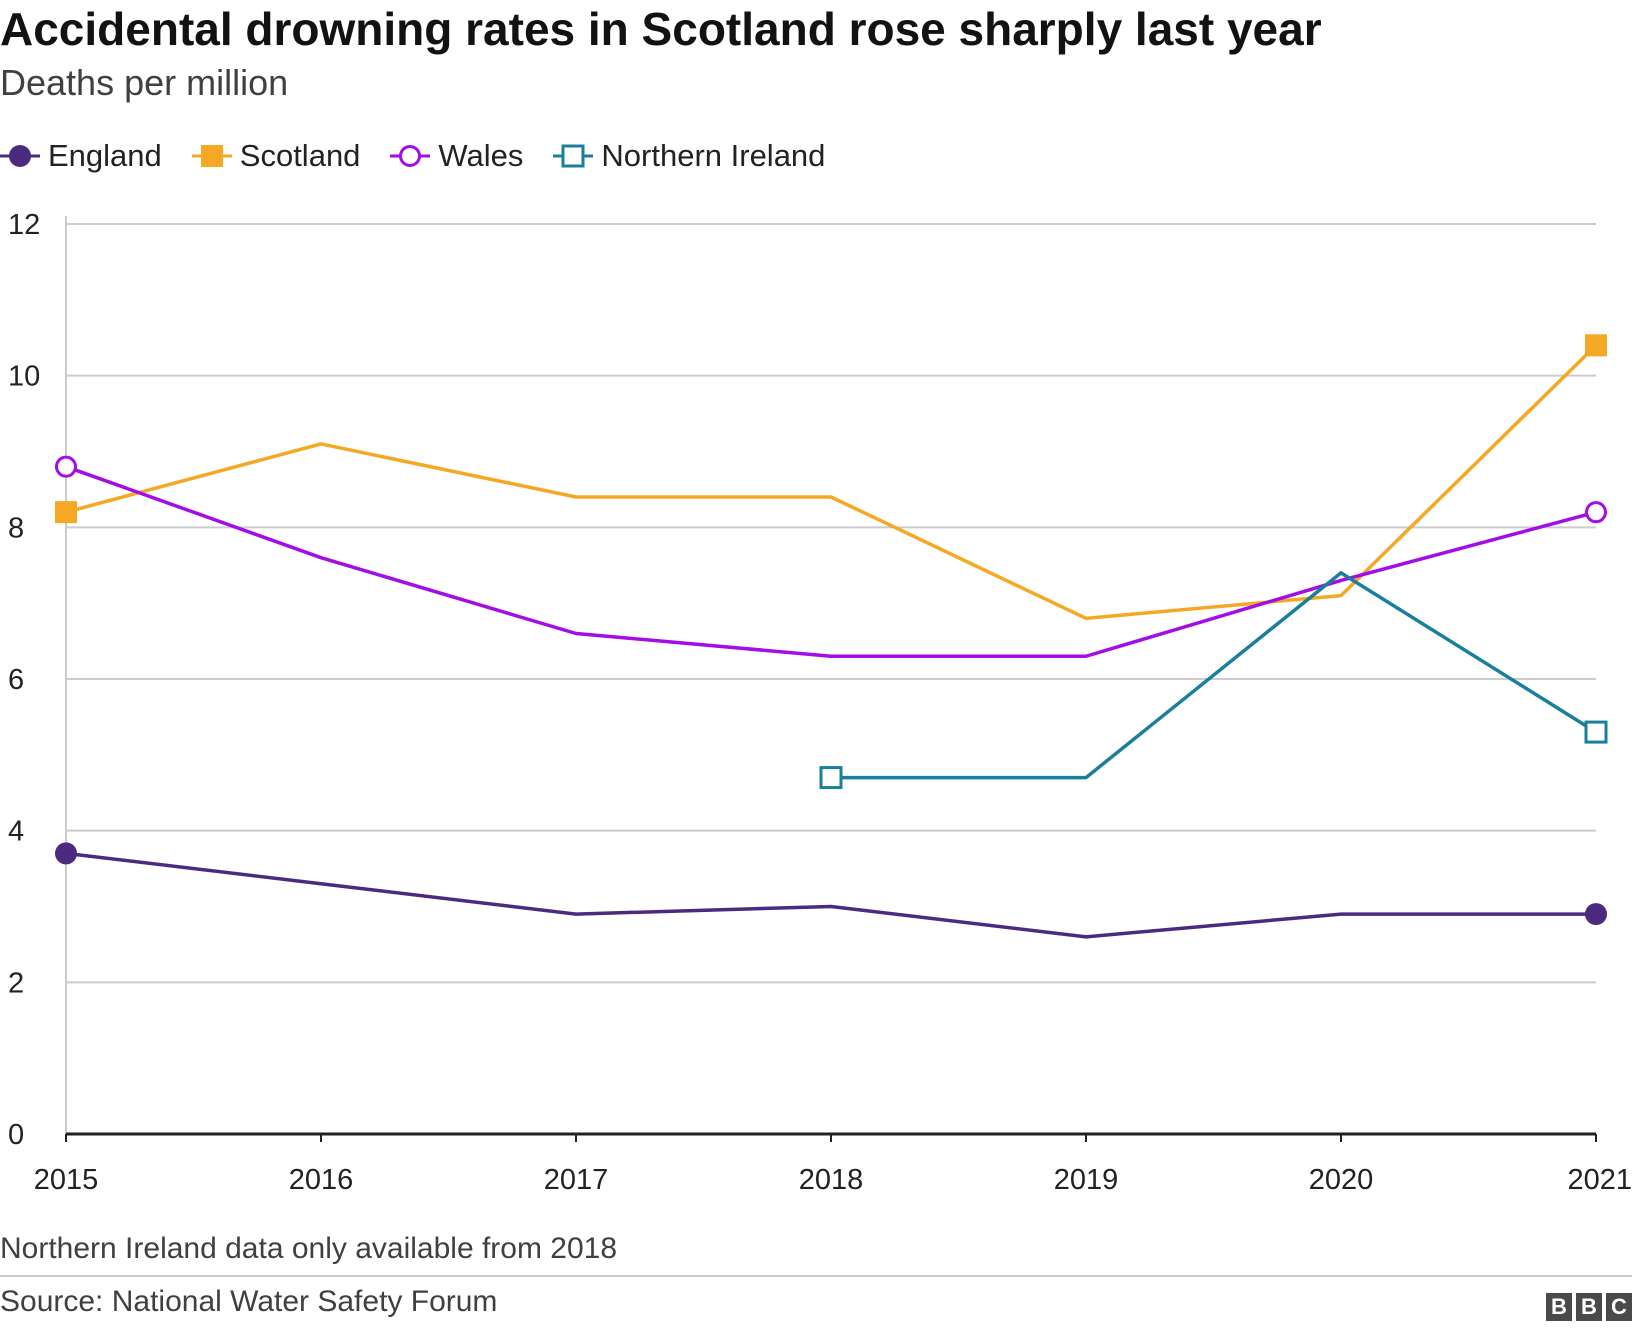 This screenshot has height=1330, width=1632. What do you see at coordinates (576, 1180) in the screenshot?
I see `x-tick-label: 2017` at bounding box center [576, 1180].